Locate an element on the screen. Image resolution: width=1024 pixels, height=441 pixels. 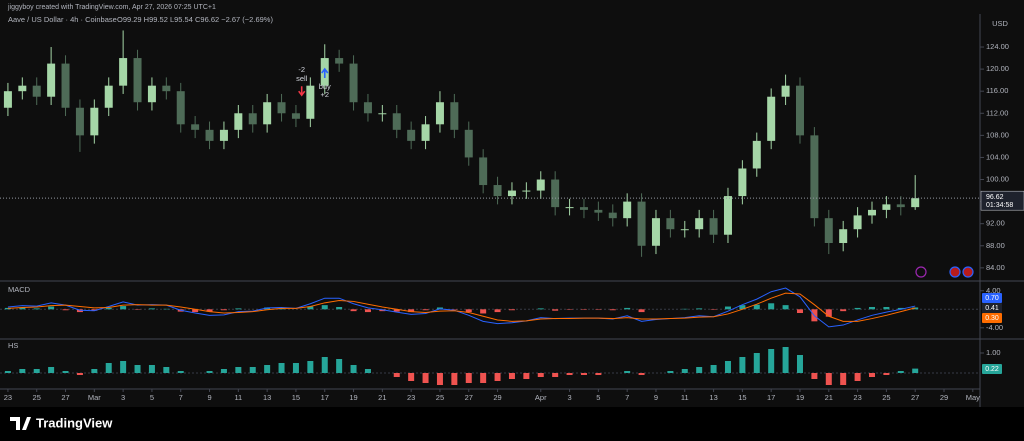
x-tick-label: 23 is located at coordinates (857, 397).